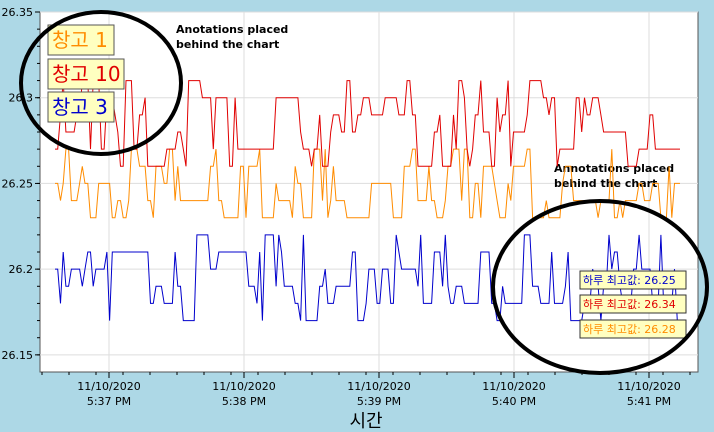  Describe the element at coordinates (514, 401) in the screenshot. I see `x-tick-time: 5:40 PM` at that location.